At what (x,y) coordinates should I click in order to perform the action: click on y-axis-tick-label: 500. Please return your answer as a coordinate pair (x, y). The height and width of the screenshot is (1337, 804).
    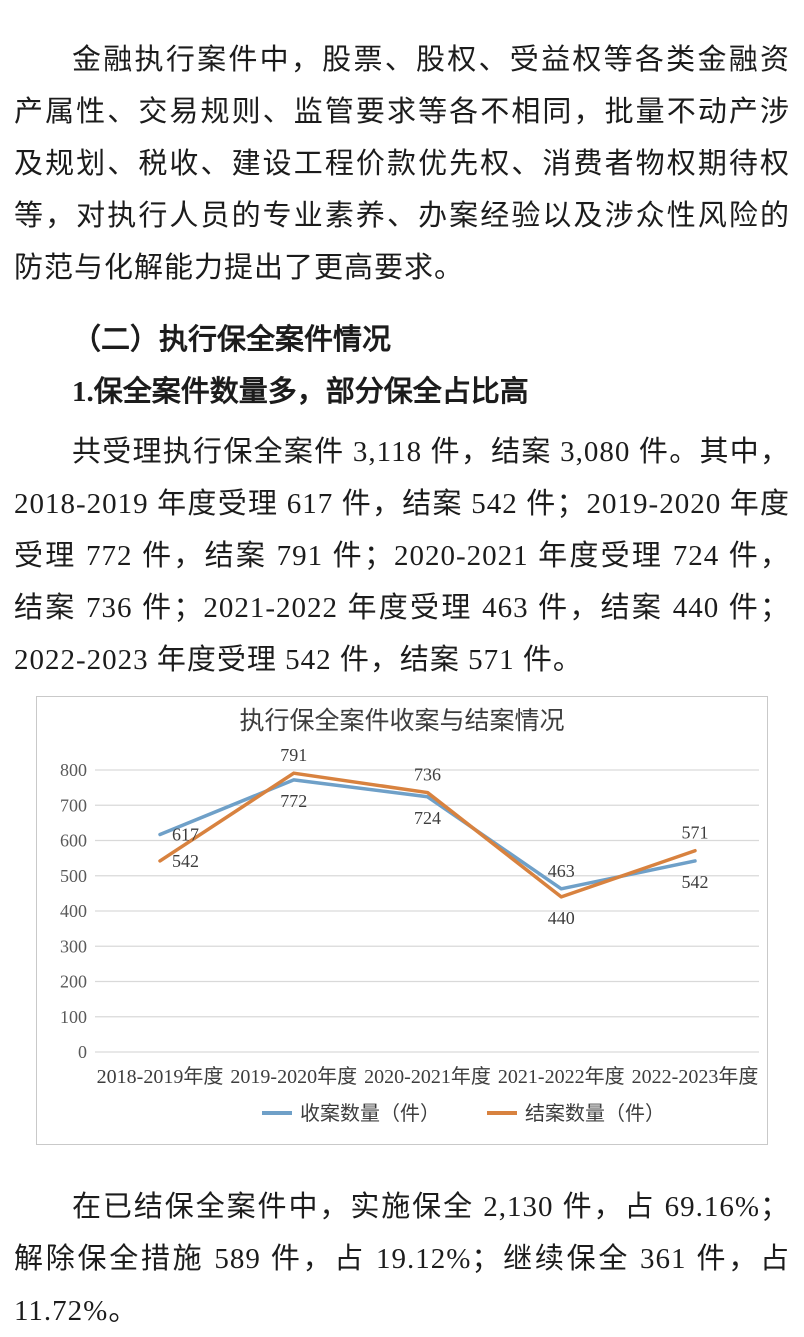
    Looking at the image, I should click on (73, 876).